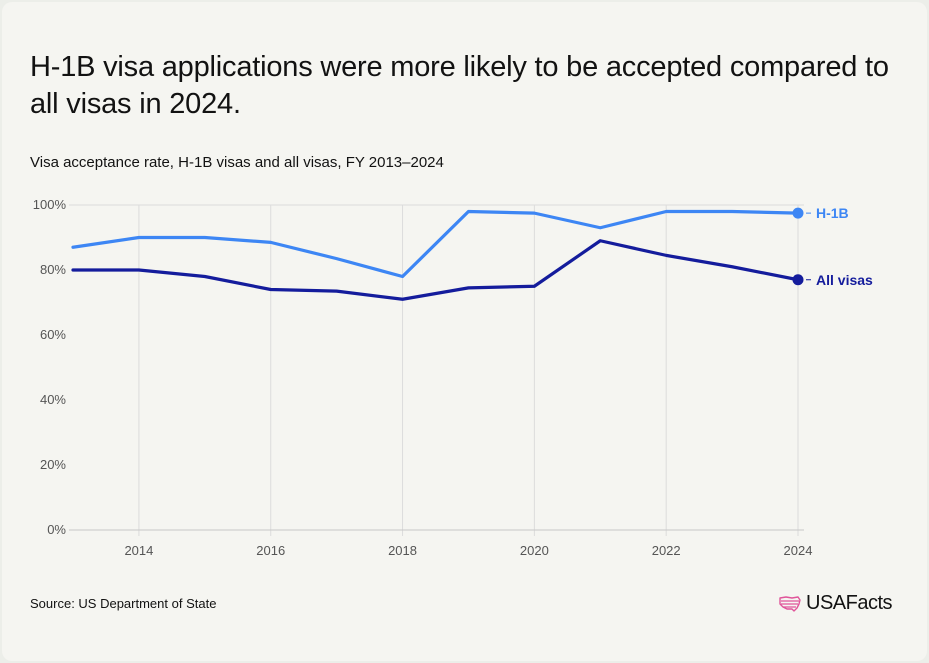 The height and width of the screenshot is (663, 929). I want to click on source-note: Source: US Department of State, so click(123, 603).